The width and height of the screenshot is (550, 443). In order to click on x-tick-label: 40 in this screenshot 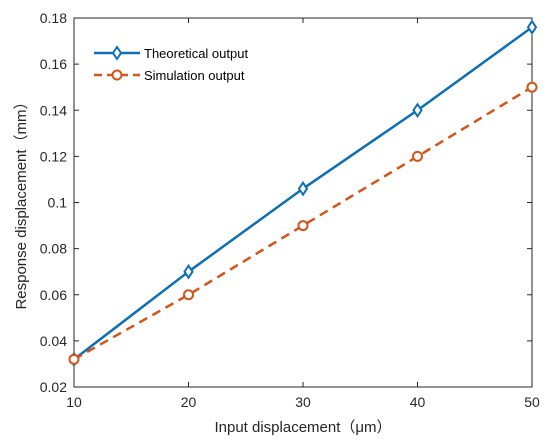, I will do `click(418, 402)`.